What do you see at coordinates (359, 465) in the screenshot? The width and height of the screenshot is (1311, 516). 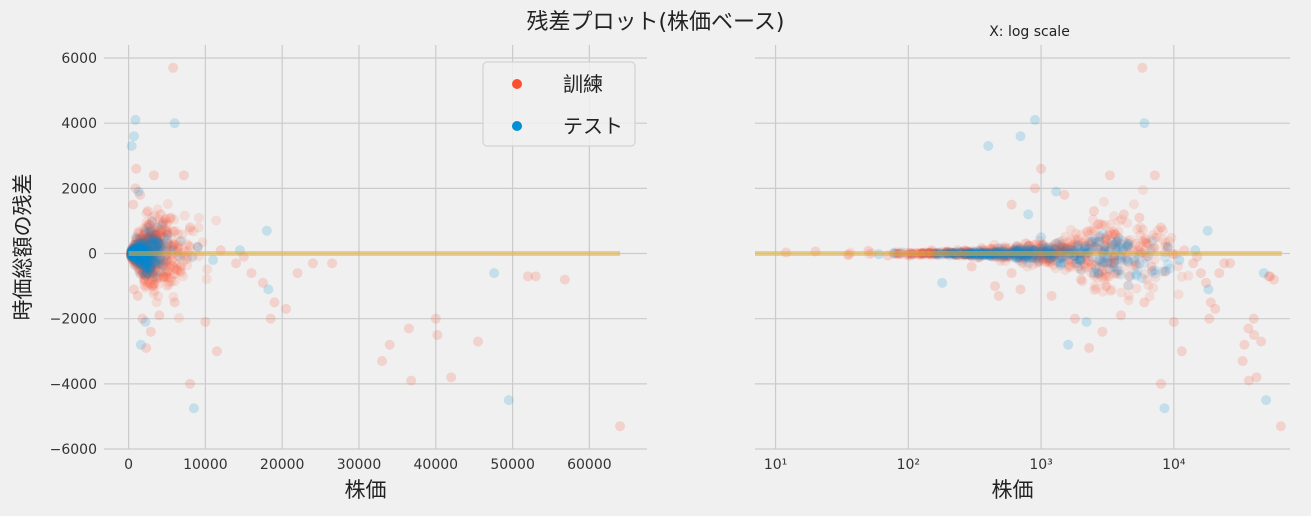 I see `x-tick-label: 30000` at bounding box center [359, 465].